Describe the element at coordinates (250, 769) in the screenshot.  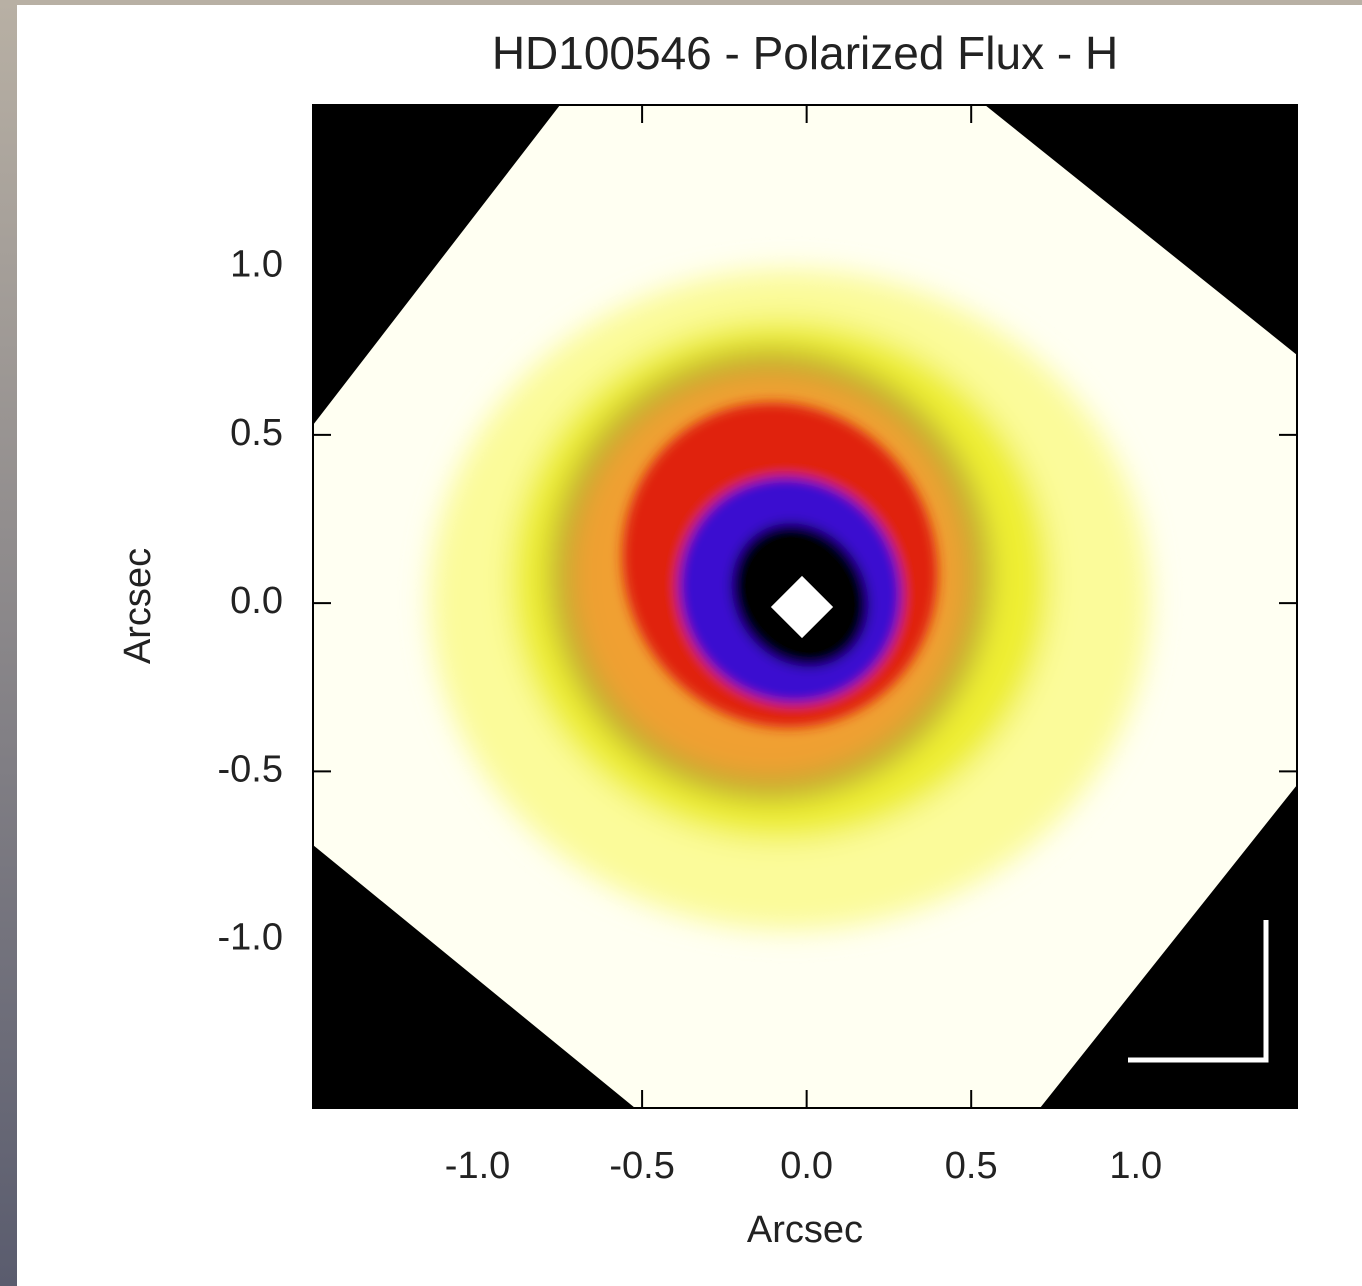
I see `y-tick-label: -0.5` at that location.